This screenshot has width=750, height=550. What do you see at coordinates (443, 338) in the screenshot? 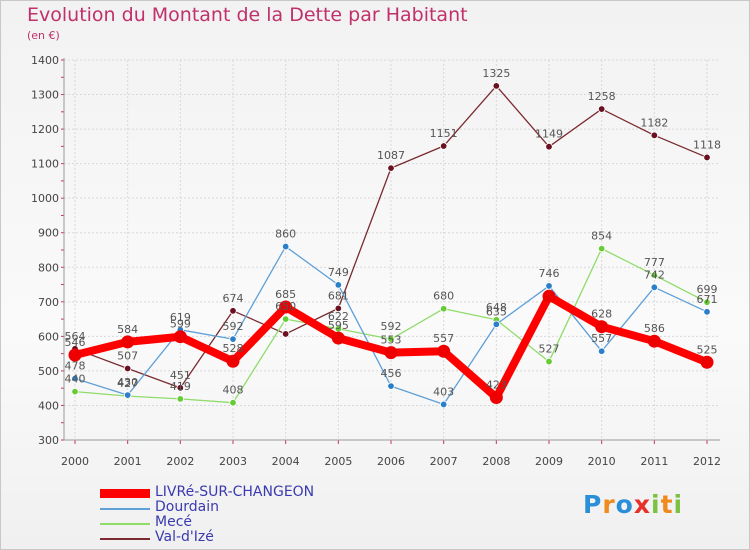
I see `data-label: 557` at bounding box center [443, 338].